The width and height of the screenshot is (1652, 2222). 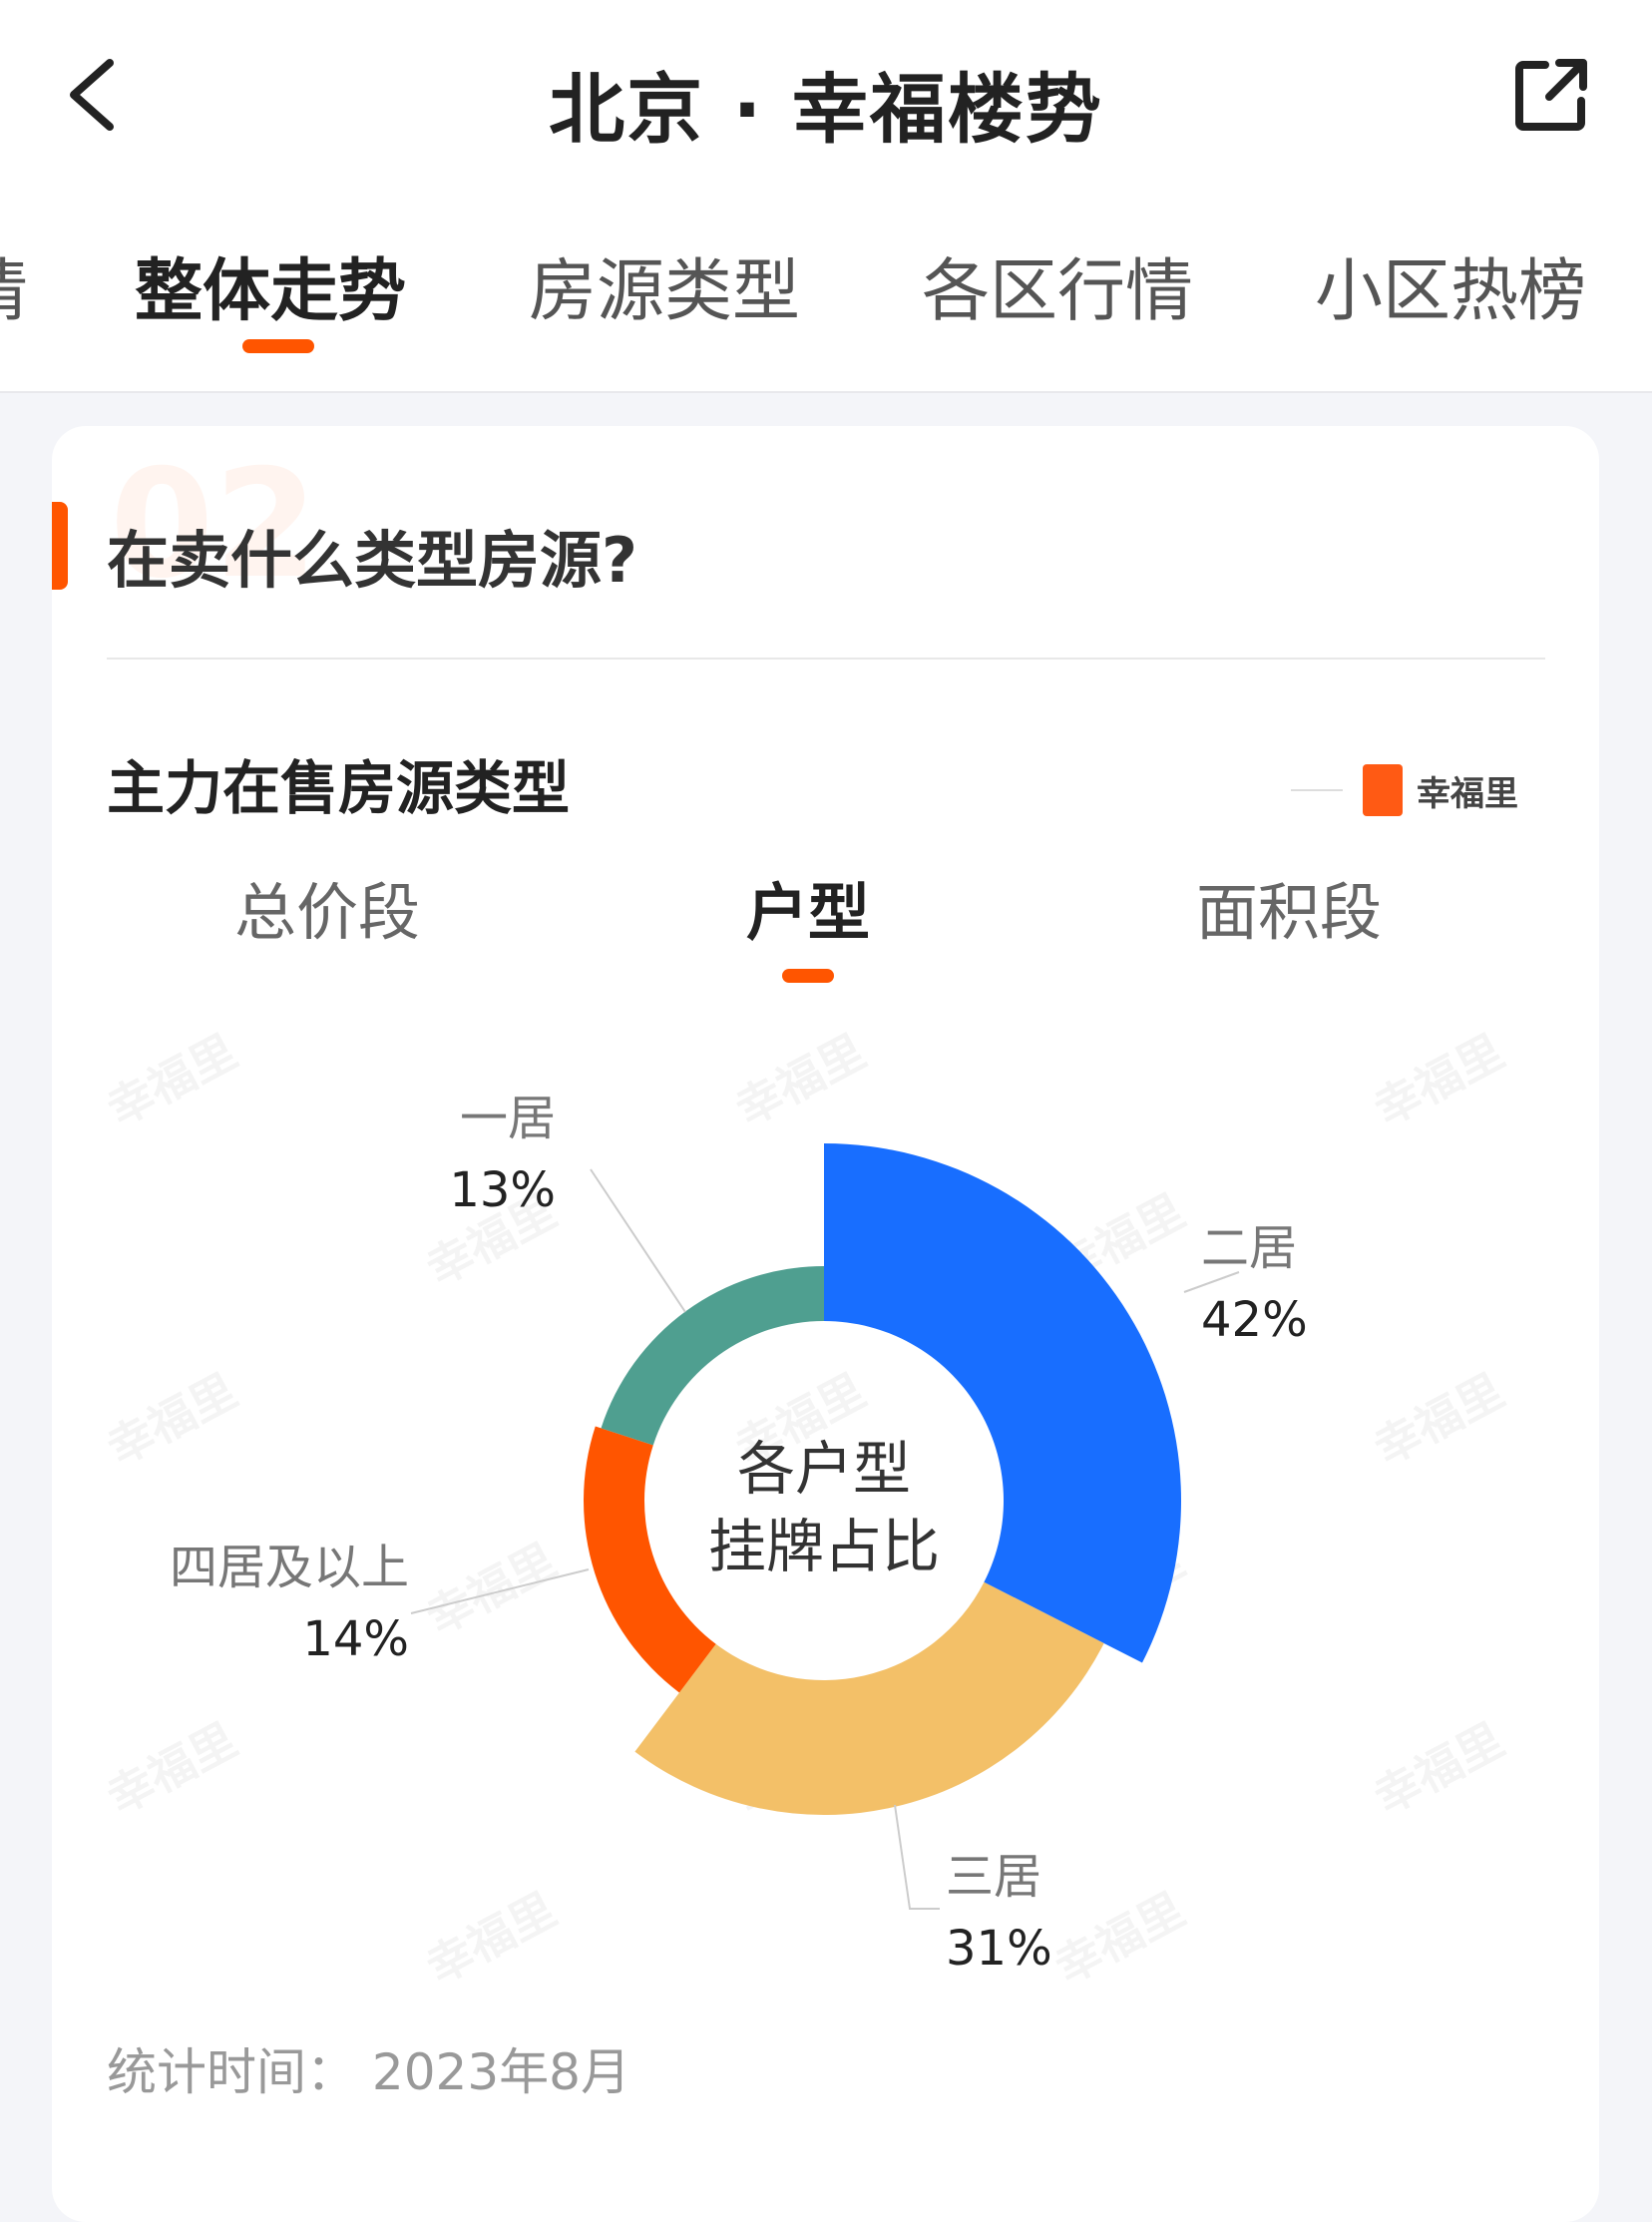 I want to click on tab-housing-type: 房源类型, so click(x=665, y=291).